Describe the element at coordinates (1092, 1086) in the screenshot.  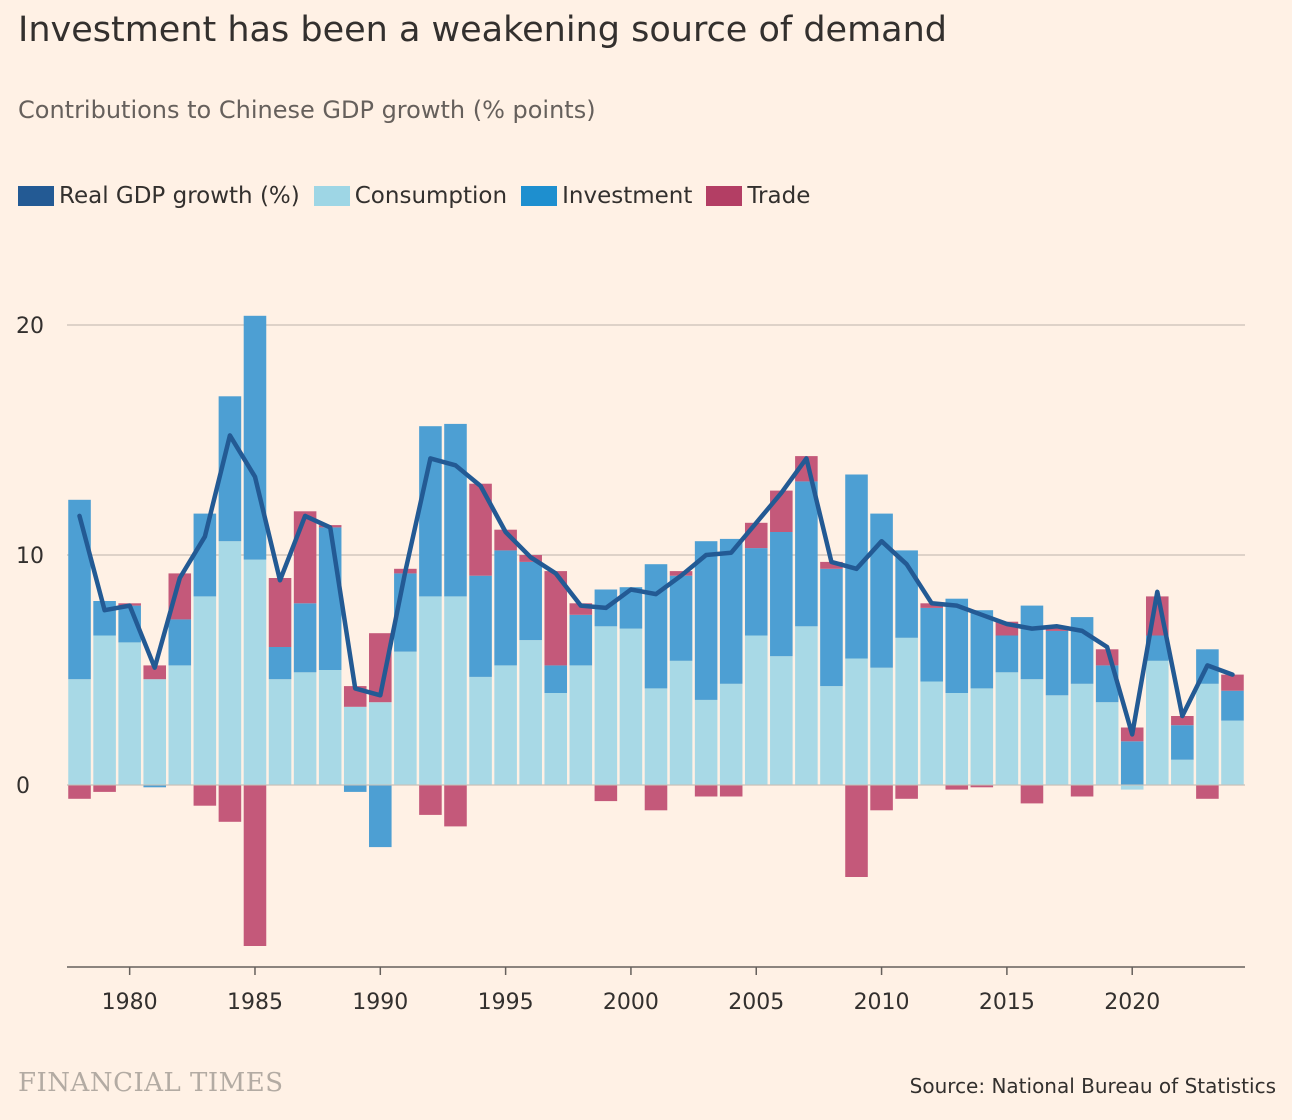
I see `source-note: Source: National Bureau of Statistics` at that location.